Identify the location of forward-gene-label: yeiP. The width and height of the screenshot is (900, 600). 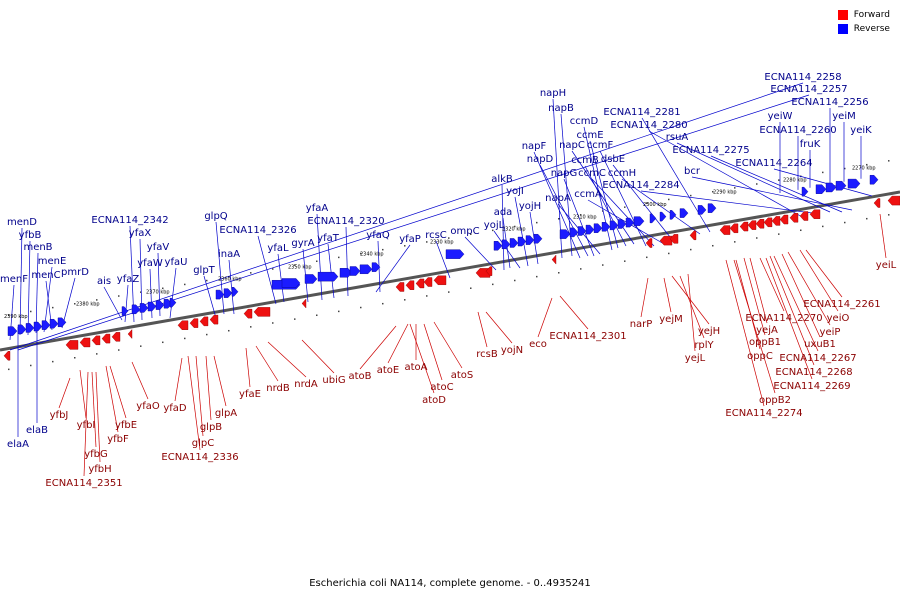
(830, 332).